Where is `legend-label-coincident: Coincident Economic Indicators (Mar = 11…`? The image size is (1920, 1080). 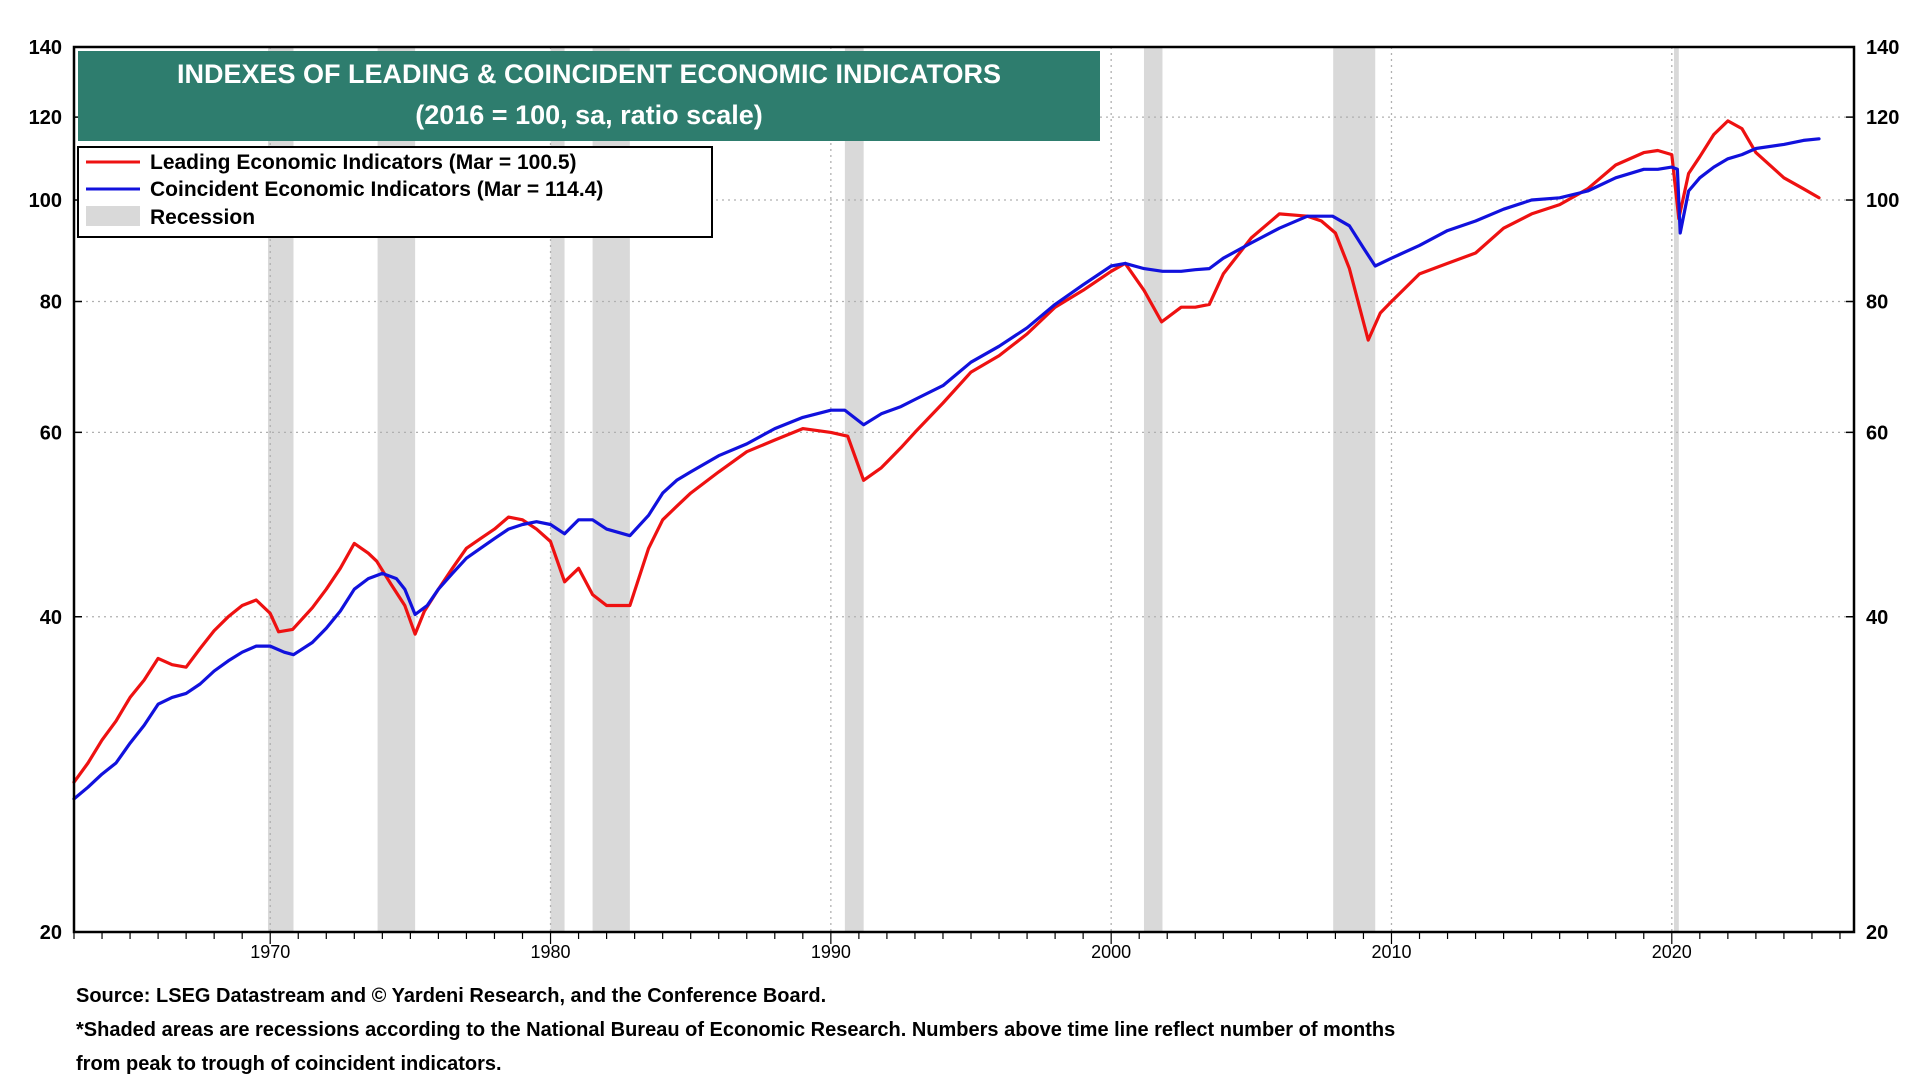 legend-label-coincident: Coincident Economic Indicators (Mar = 11… is located at coordinates (376, 189).